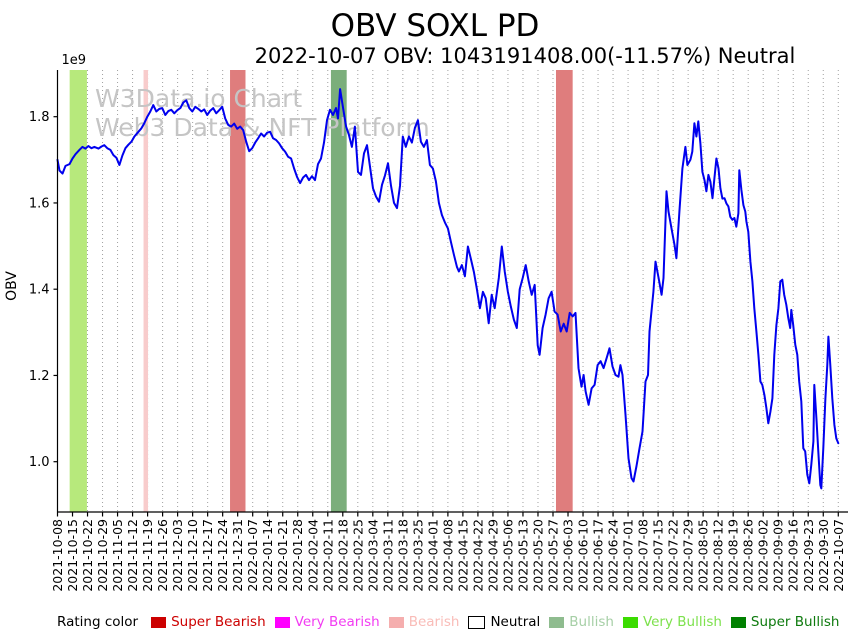 This screenshot has height=641, width=853. What do you see at coordinates (39, 290) in the screenshot?
I see `y-tick-label: 1.4` at bounding box center [39, 290].